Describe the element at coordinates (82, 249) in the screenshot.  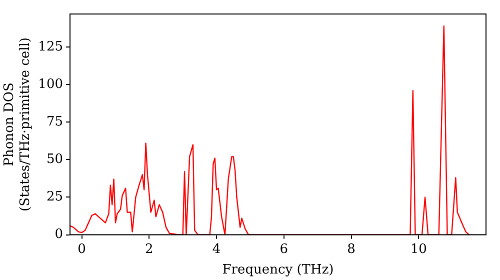
I see `x-tick-label: 0` at that location.